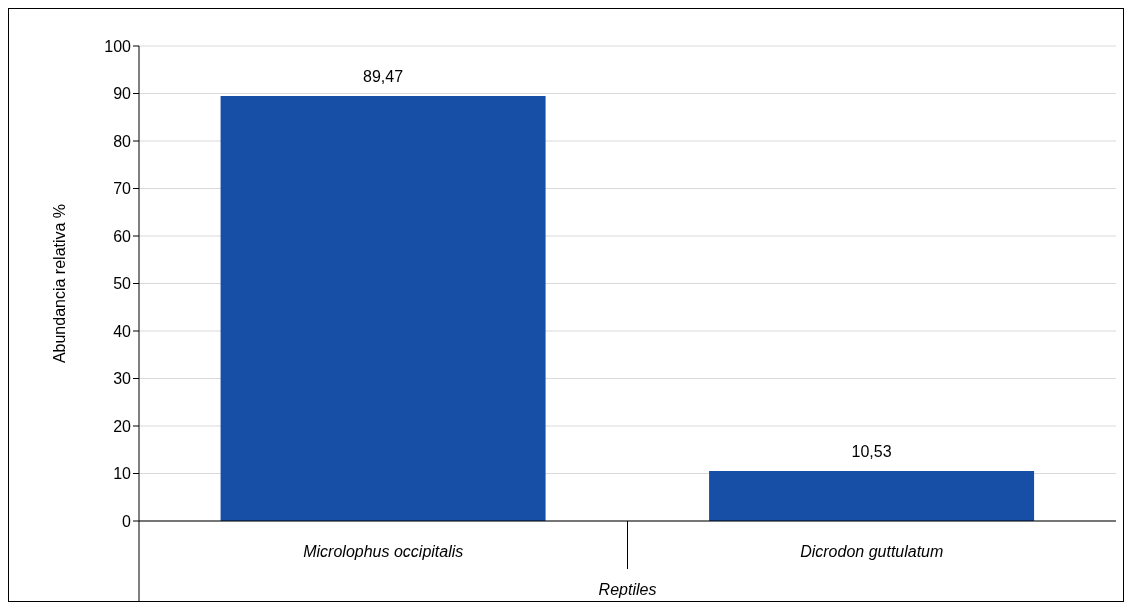  I want to click on y-tick-label: 0, so click(127, 521).